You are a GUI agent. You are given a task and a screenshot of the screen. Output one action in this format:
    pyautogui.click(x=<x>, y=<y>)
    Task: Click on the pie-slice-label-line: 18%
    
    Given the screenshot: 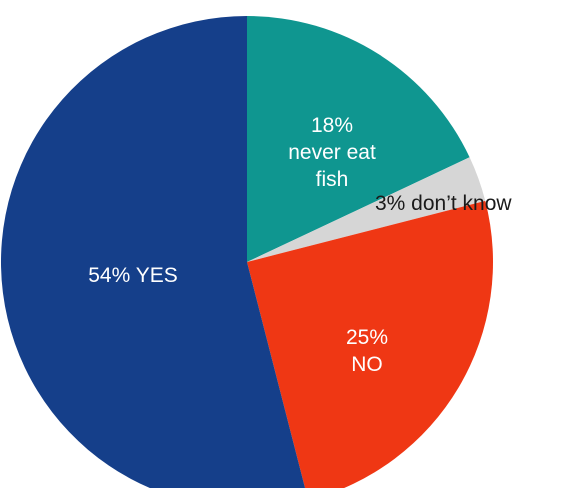 What is the action you would take?
    pyautogui.click(x=332, y=125)
    